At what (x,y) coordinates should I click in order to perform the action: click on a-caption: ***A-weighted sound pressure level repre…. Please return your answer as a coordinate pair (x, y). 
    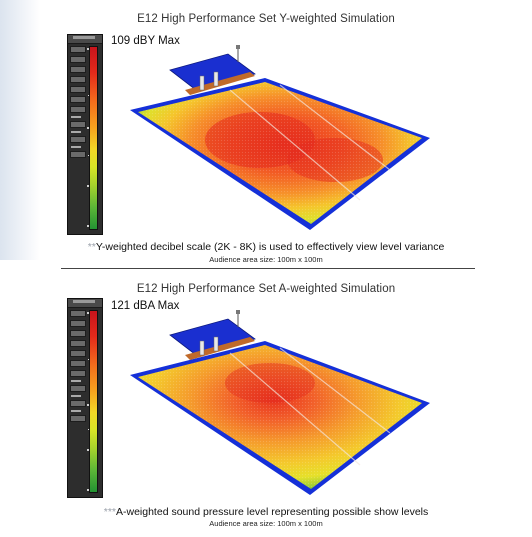
    Looking at the image, I should click on (266, 512).